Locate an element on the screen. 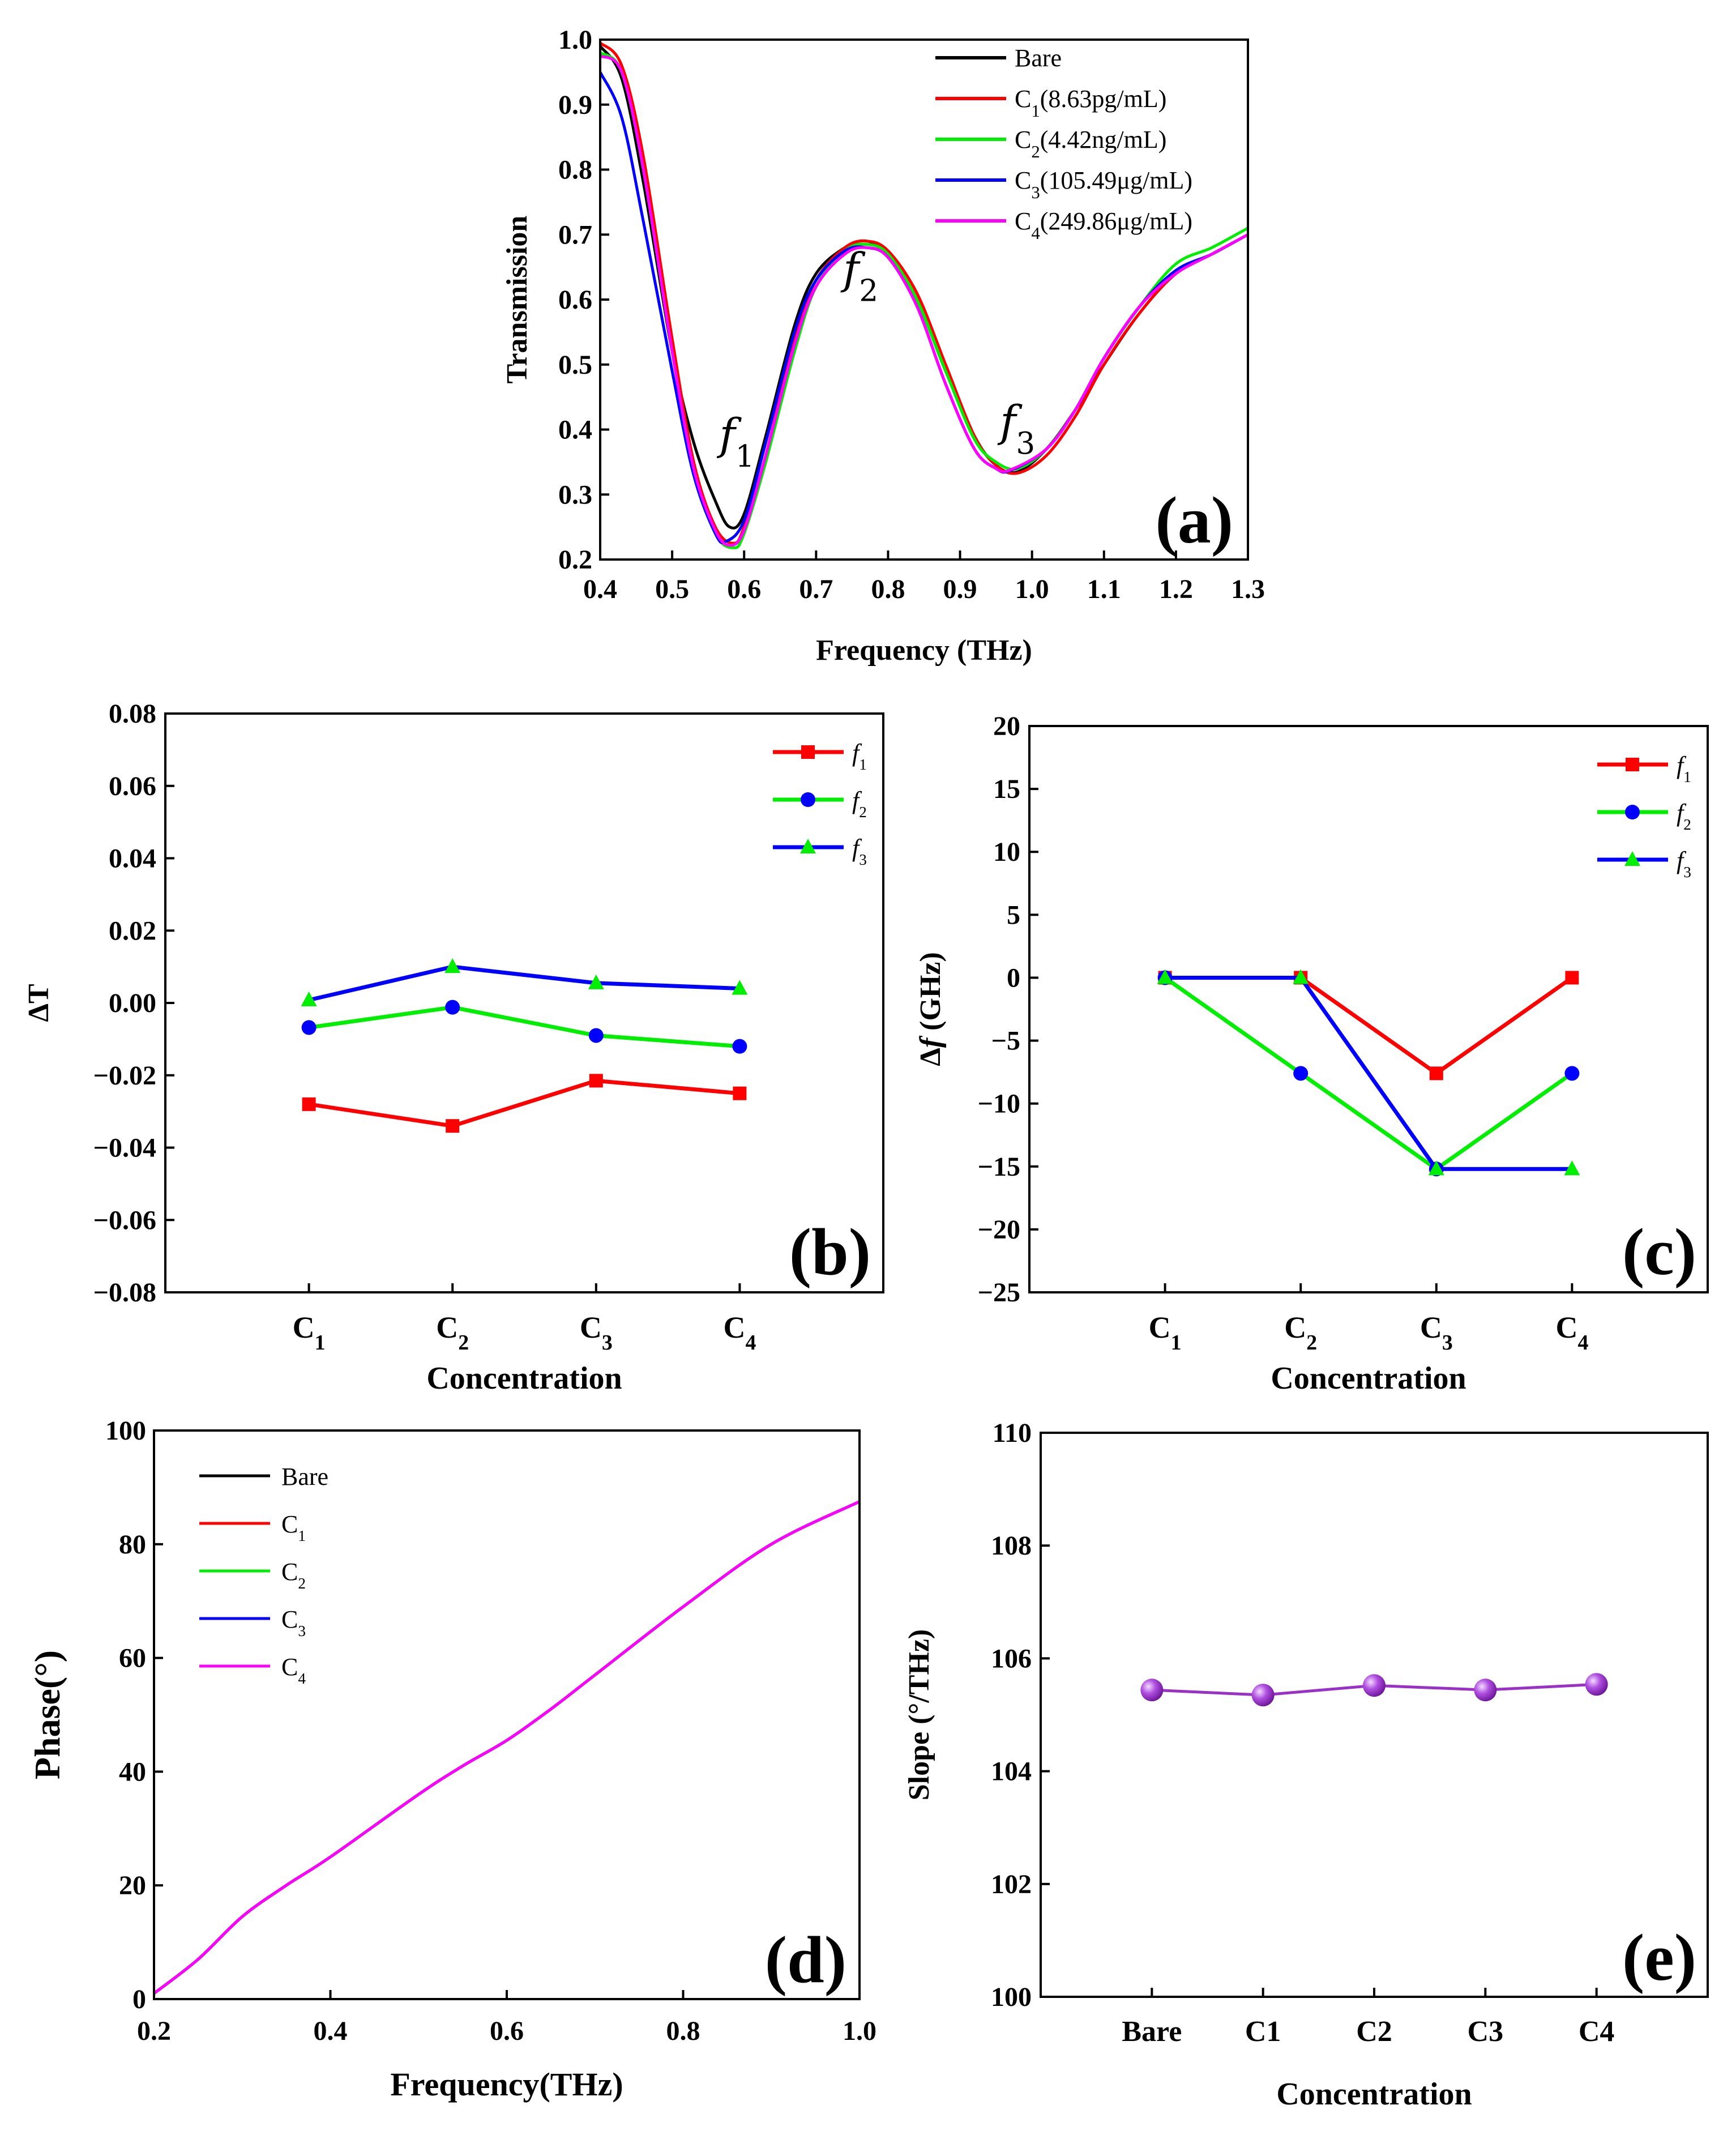  x-axis-label: Frequency(THz) is located at coordinates (506, 2084).